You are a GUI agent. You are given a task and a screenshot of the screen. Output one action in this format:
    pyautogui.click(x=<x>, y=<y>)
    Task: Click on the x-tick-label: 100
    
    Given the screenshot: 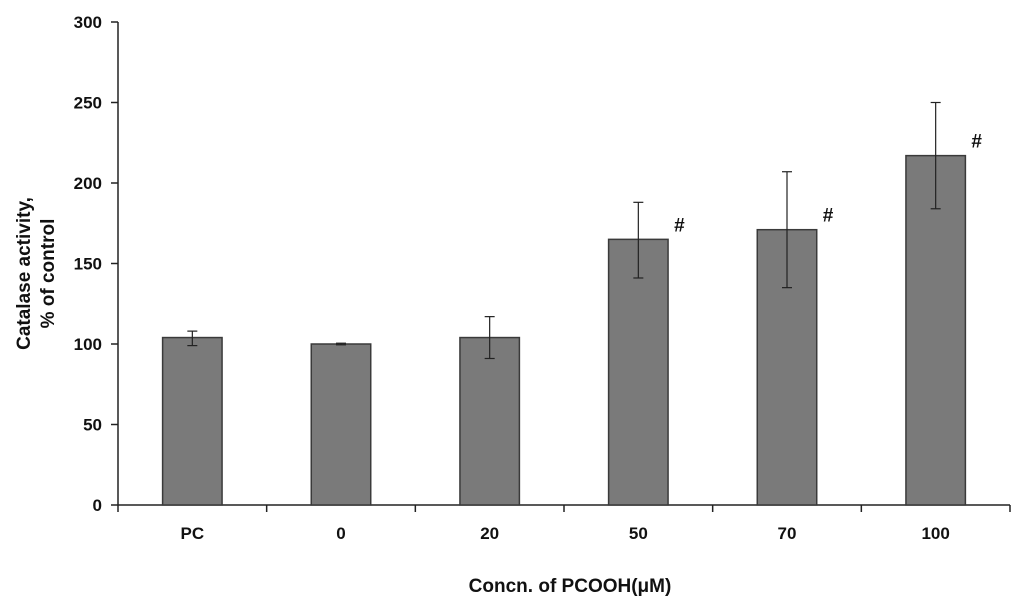 What is the action you would take?
    pyautogui.click(x=935, y=533)
    